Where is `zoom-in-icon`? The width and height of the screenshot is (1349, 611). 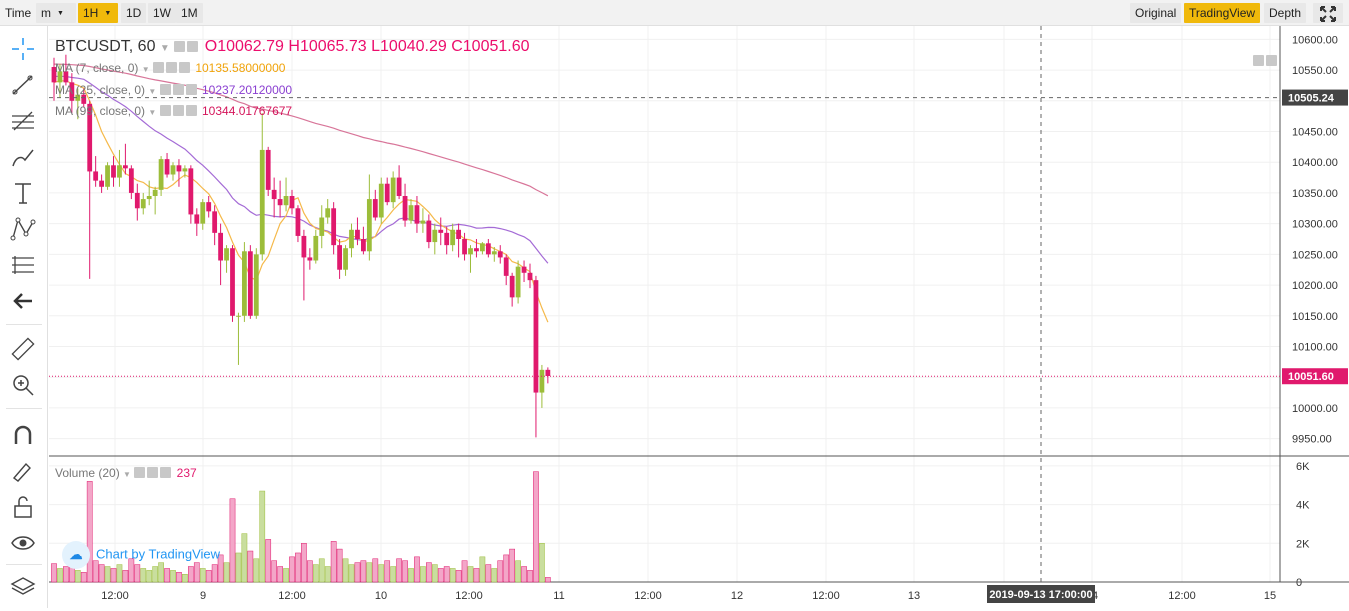 zoom-in-icon is located at coordinates (23, 385).